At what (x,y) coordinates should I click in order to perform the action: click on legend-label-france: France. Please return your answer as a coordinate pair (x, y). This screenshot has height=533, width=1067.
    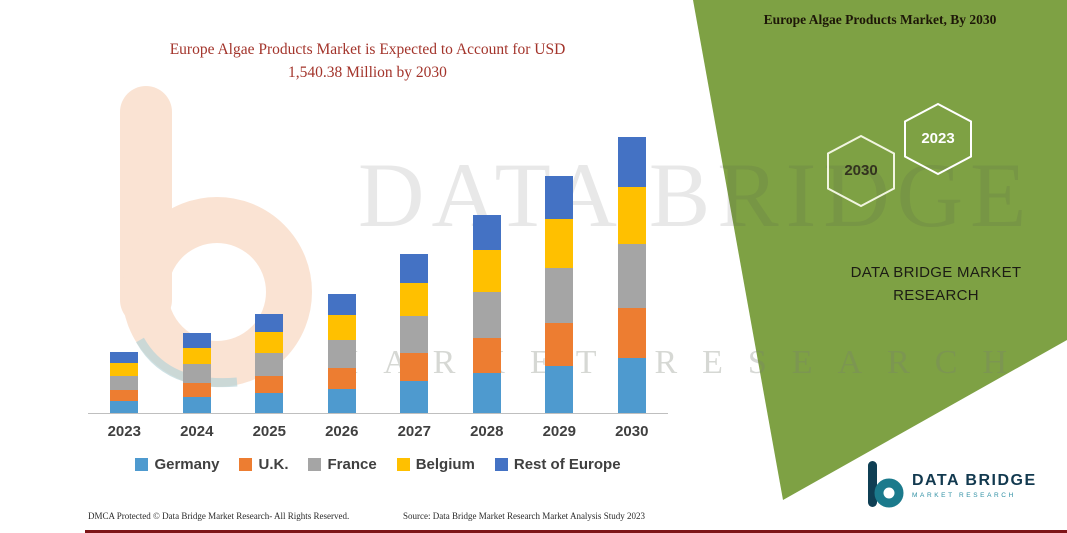
    Looking at the image, I should click on (352, 464).